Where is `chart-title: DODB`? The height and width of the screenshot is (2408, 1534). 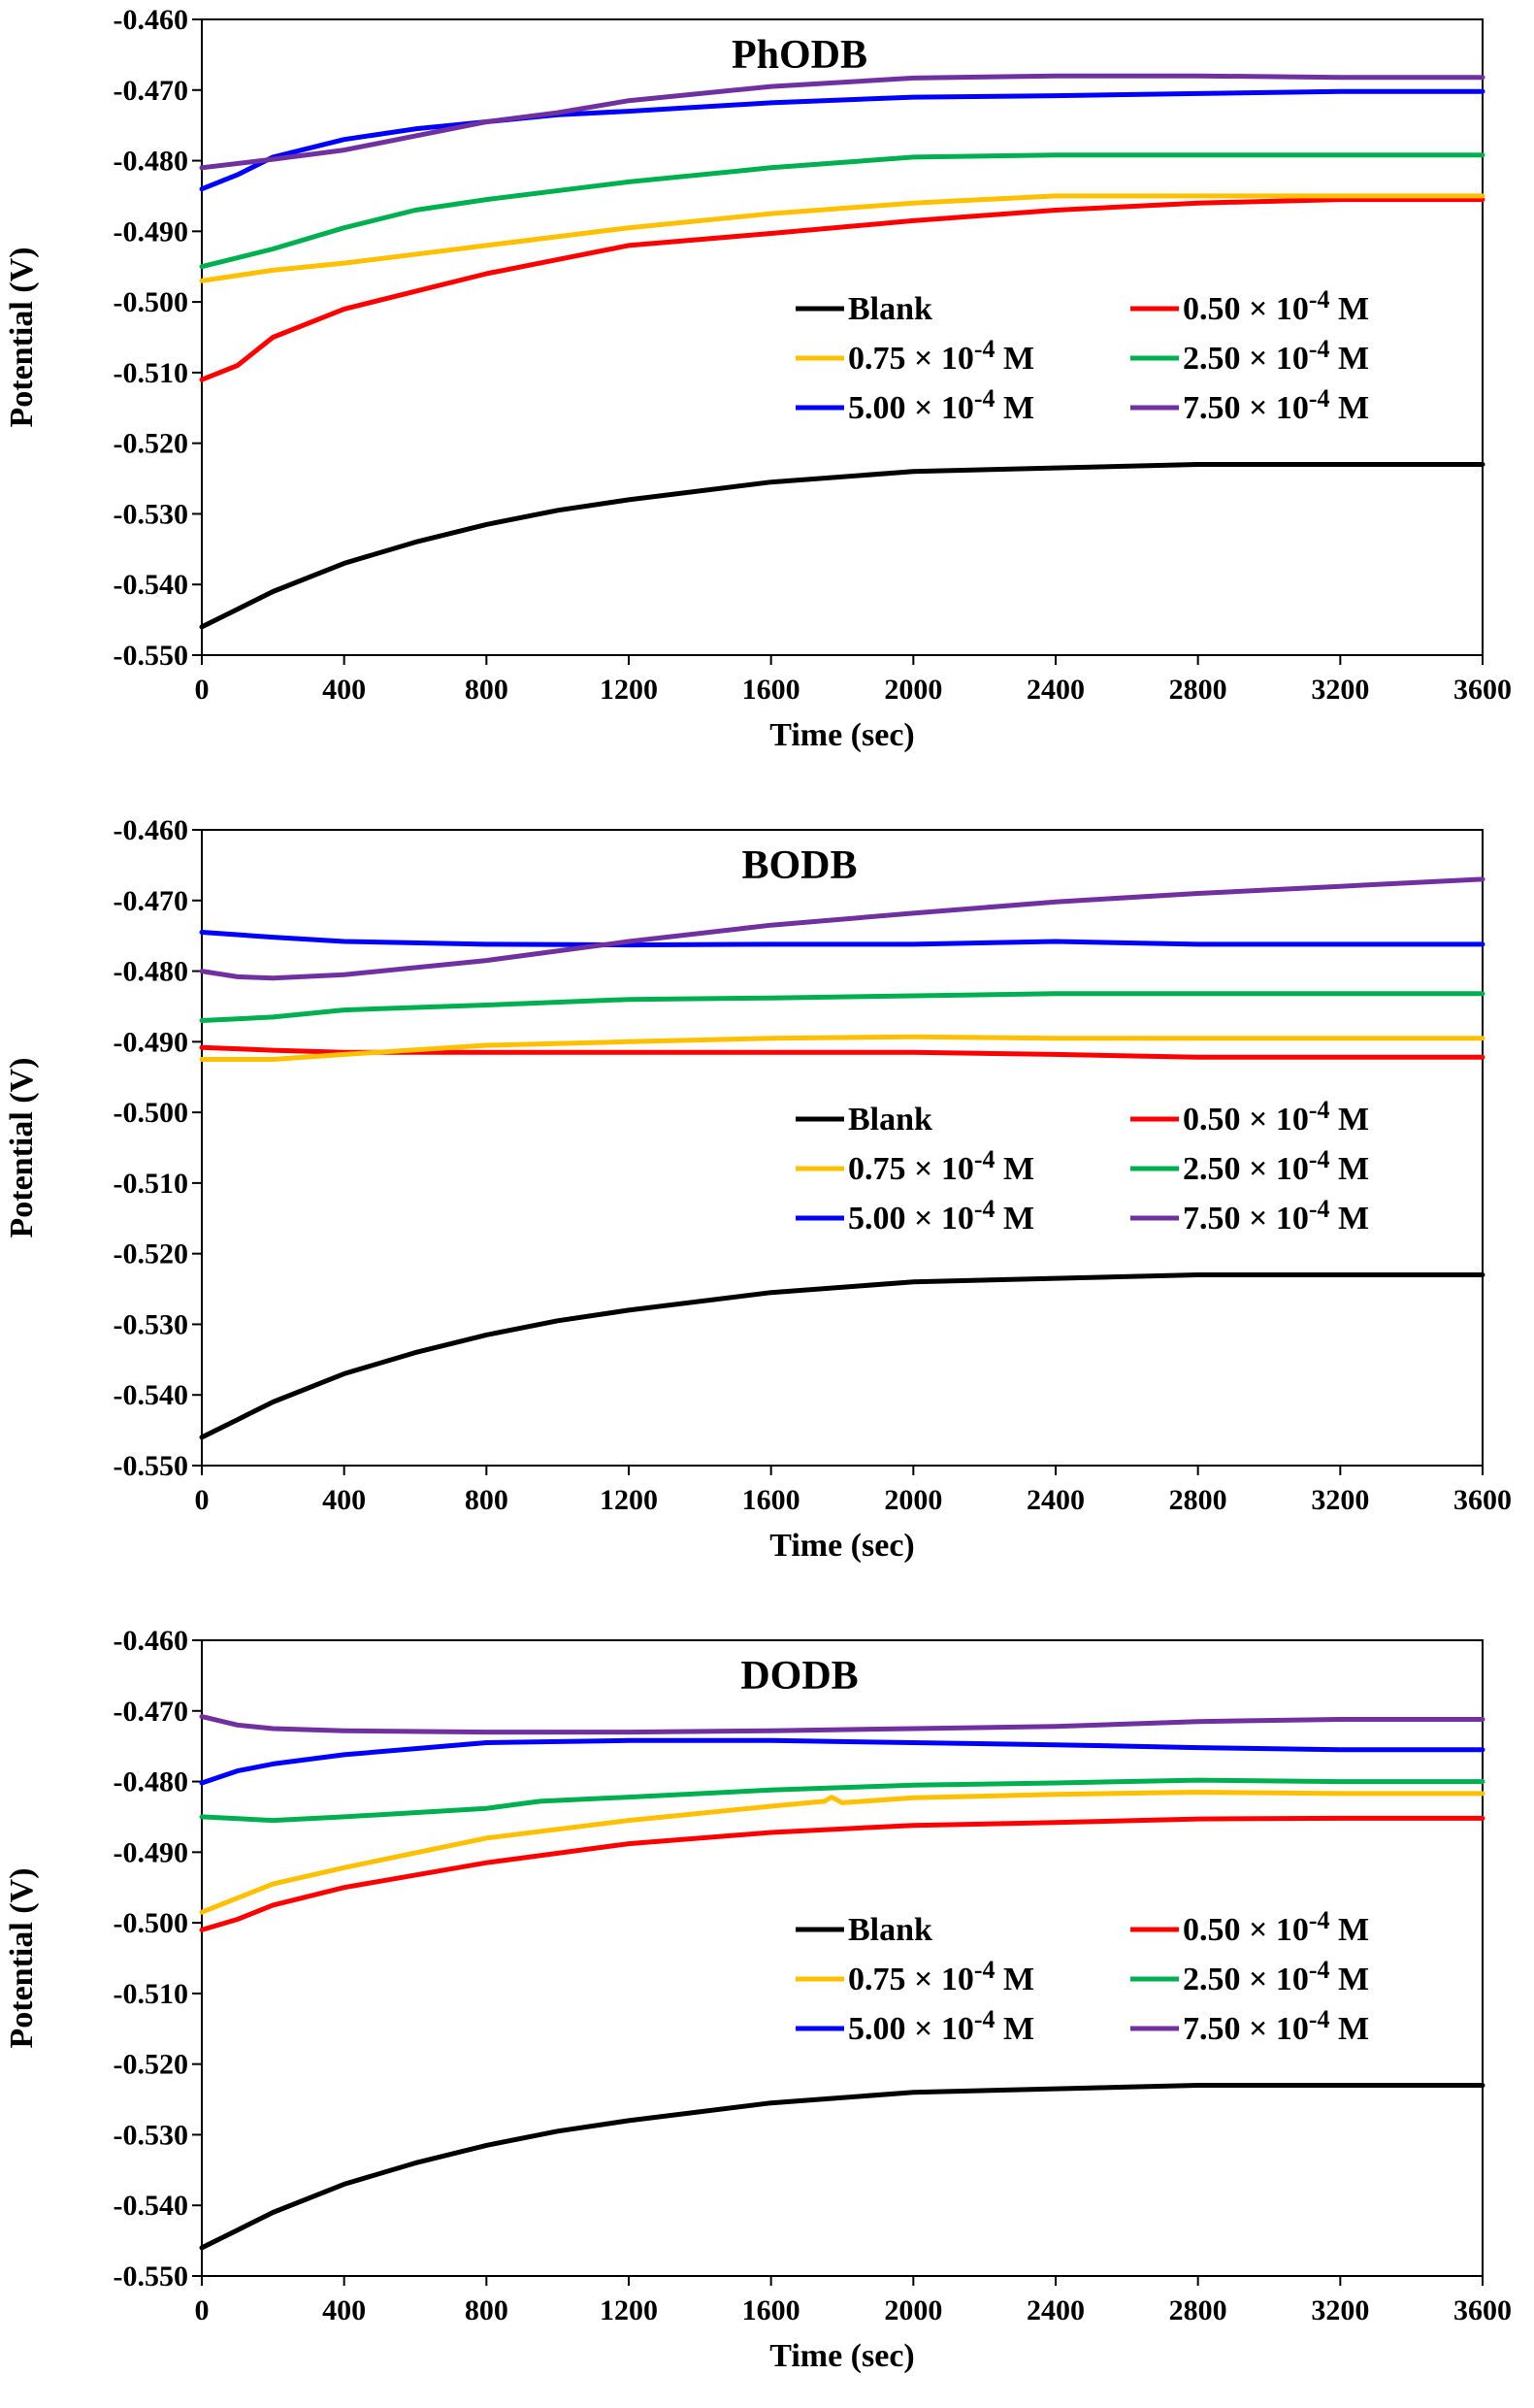 chart-title: DODB is located at coordinates (799, 1676).